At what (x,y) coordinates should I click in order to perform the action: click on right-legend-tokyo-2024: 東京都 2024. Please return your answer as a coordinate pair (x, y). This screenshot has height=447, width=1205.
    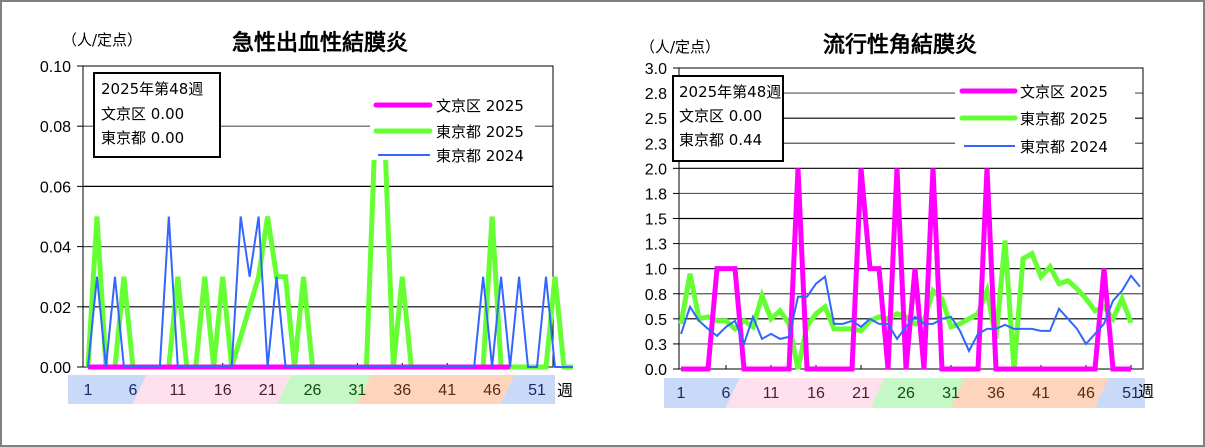
    Looking at the image, I should click on (1064, 147).